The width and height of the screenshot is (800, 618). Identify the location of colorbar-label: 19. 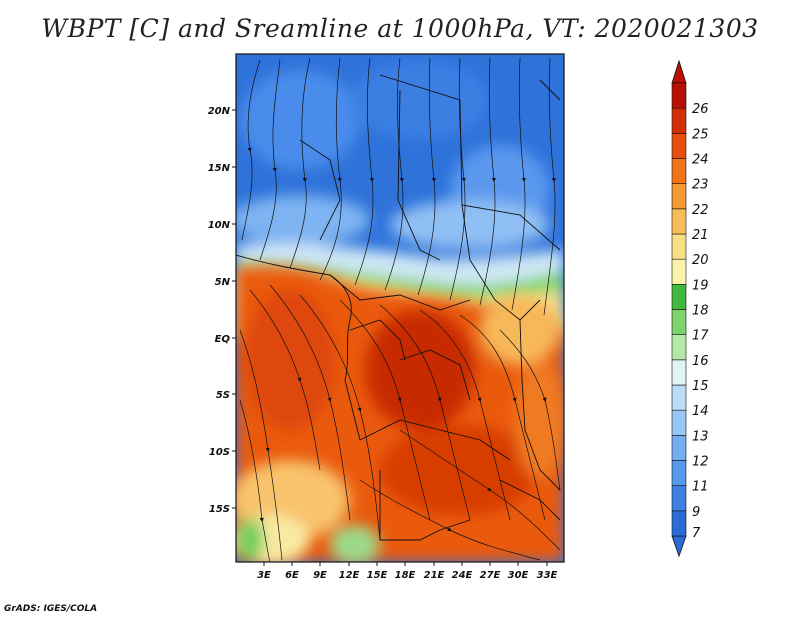
(700, 285).